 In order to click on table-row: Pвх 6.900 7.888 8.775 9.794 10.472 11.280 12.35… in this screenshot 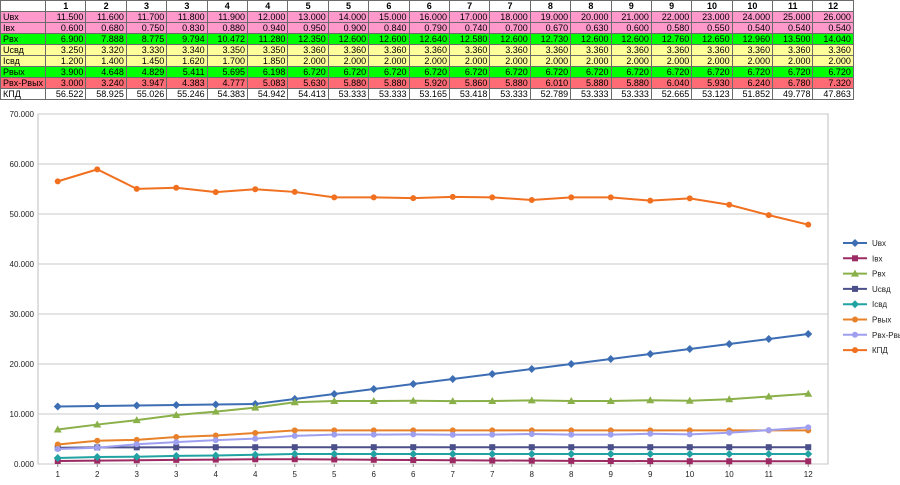, I will do `click(427, 39)`.